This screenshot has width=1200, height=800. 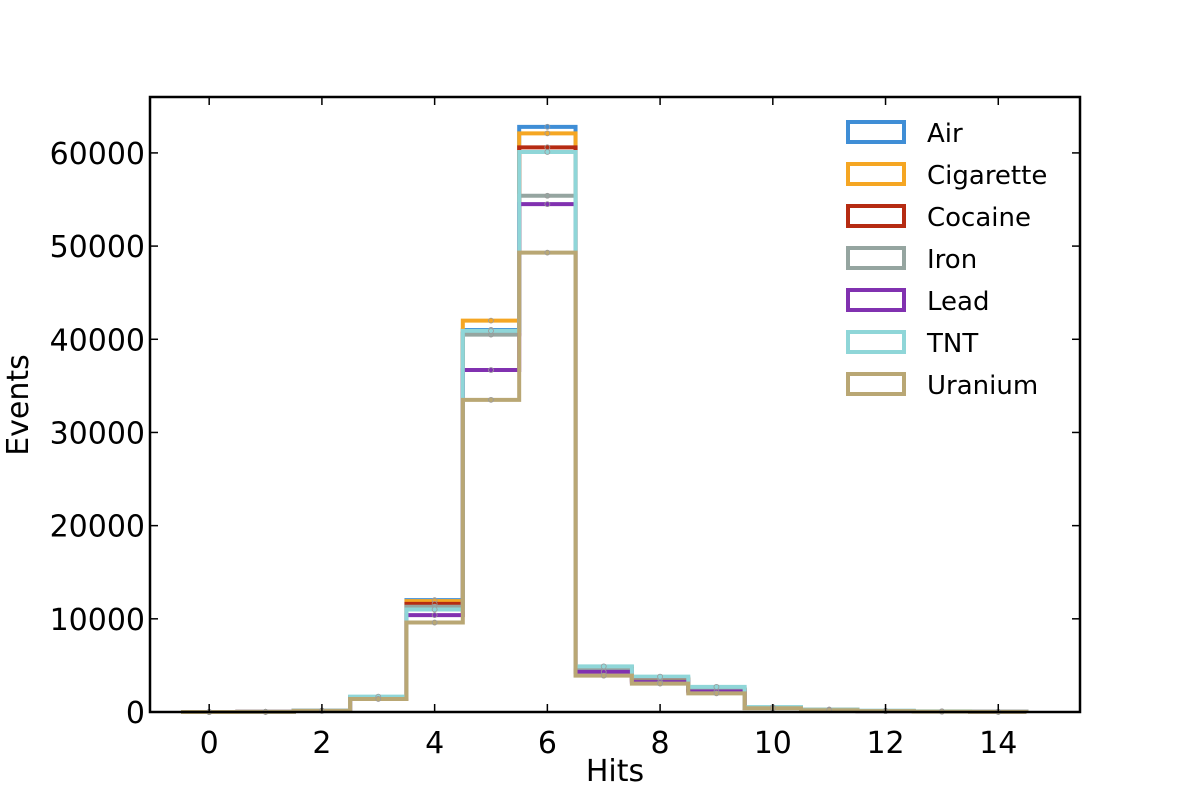 I want to click on x-tick-label: 10, so click(x=773, y=743).